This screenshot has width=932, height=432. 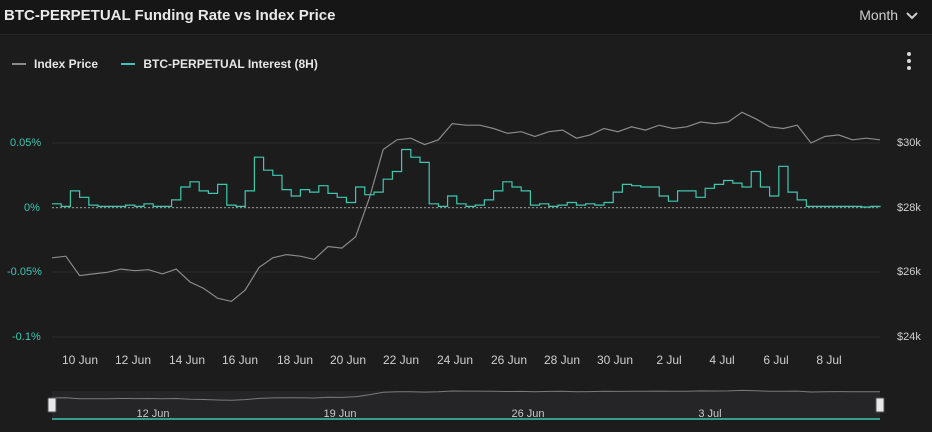 I want to click on time-range-selector: Month, so click(x=888, y=15).